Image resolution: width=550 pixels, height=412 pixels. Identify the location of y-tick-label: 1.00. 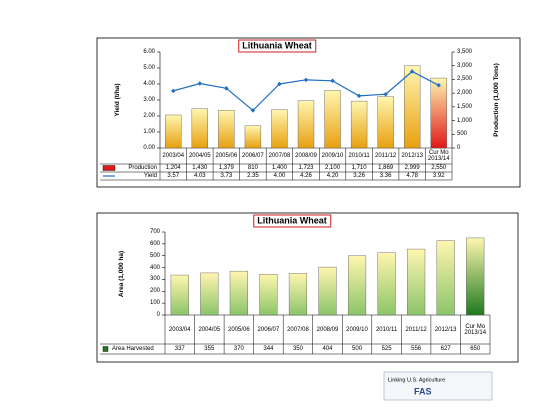
(149, 132).